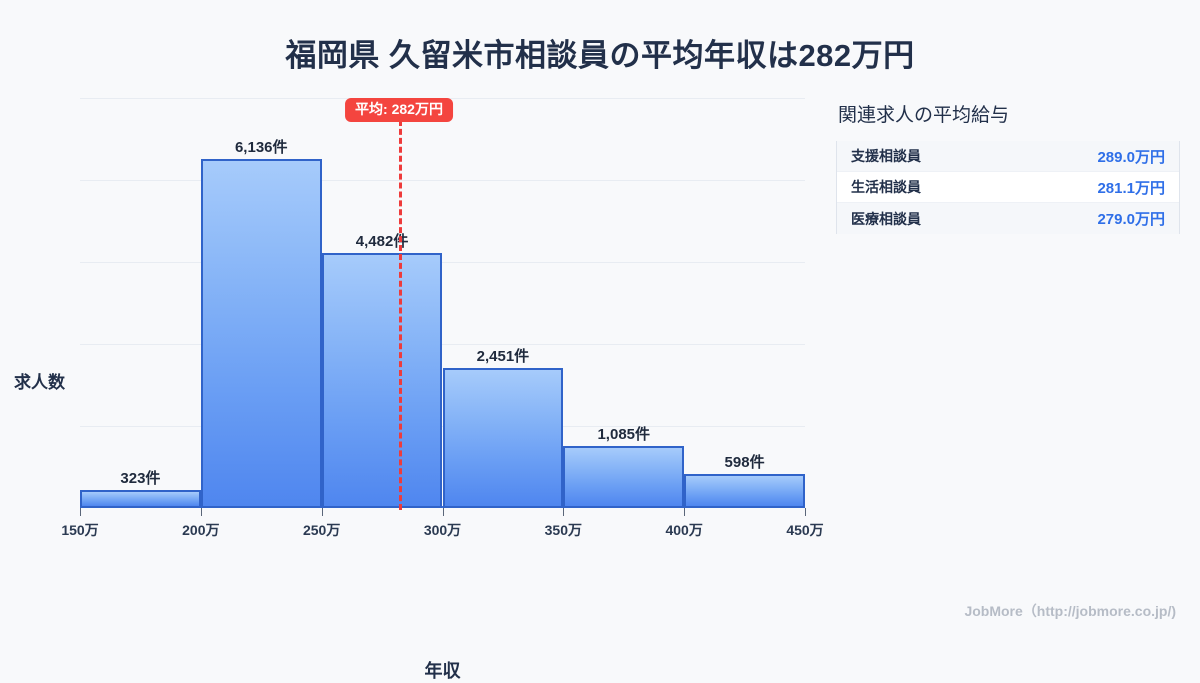 Image resolution: width=1200 pixels, height=683 pixels. Describe the element at coordinates (140, 478) in the screenshot. I see `bar-value-label: 323件` at that location.